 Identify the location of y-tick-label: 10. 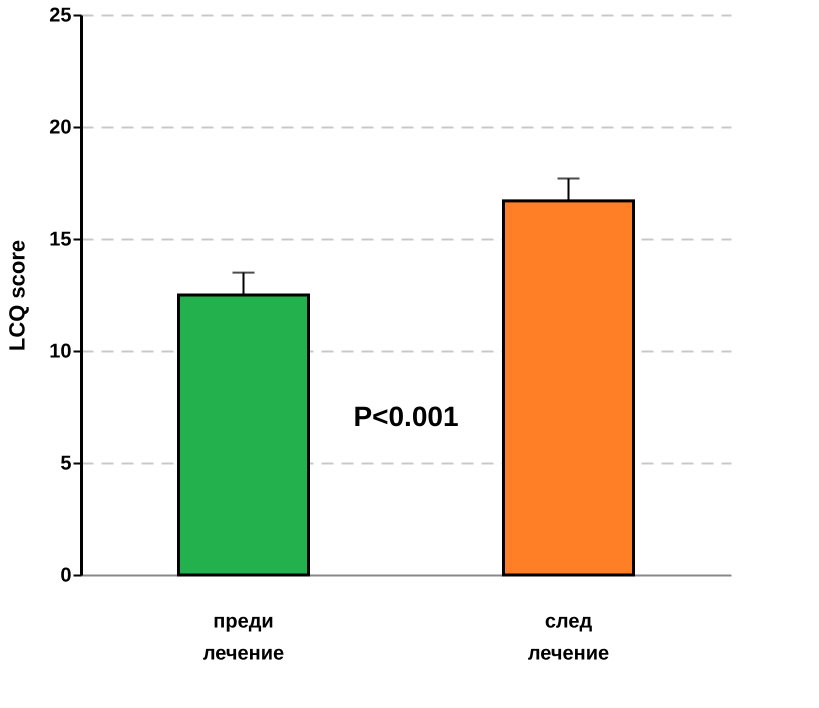
(60, 351).